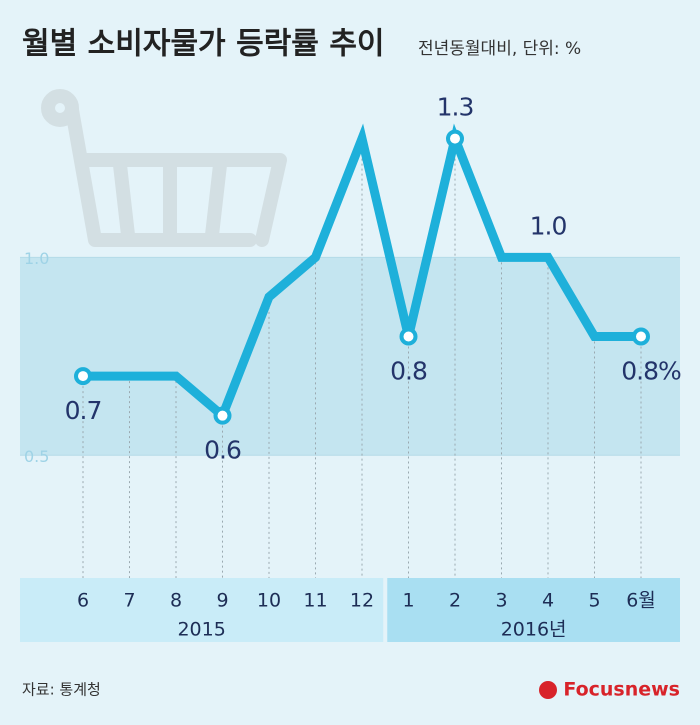 The width and height of the screenshot is (700, 725). Describe the element at coordinates (548, 225) in the screenshot. I see `value-label: 1.0` at that location.